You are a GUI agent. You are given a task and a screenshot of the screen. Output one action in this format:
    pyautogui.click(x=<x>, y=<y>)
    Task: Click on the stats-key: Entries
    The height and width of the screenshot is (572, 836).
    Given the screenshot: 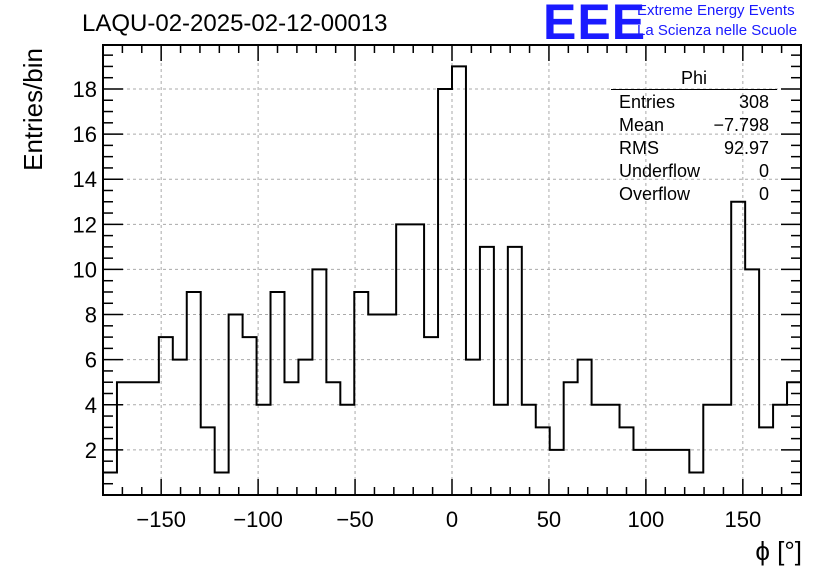 What is the action you would take?
    pyautogui.click(x=647, y=102)
    